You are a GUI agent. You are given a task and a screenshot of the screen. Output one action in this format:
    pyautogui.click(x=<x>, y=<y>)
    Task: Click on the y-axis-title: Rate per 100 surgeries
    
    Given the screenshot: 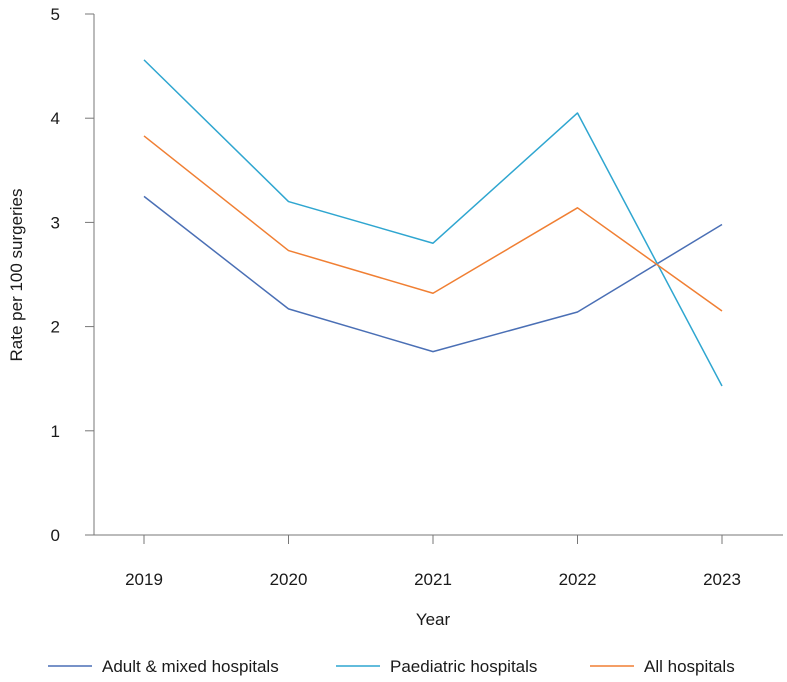 What is the action you would take?
    pyautogui.click(x=16, y=275)
    